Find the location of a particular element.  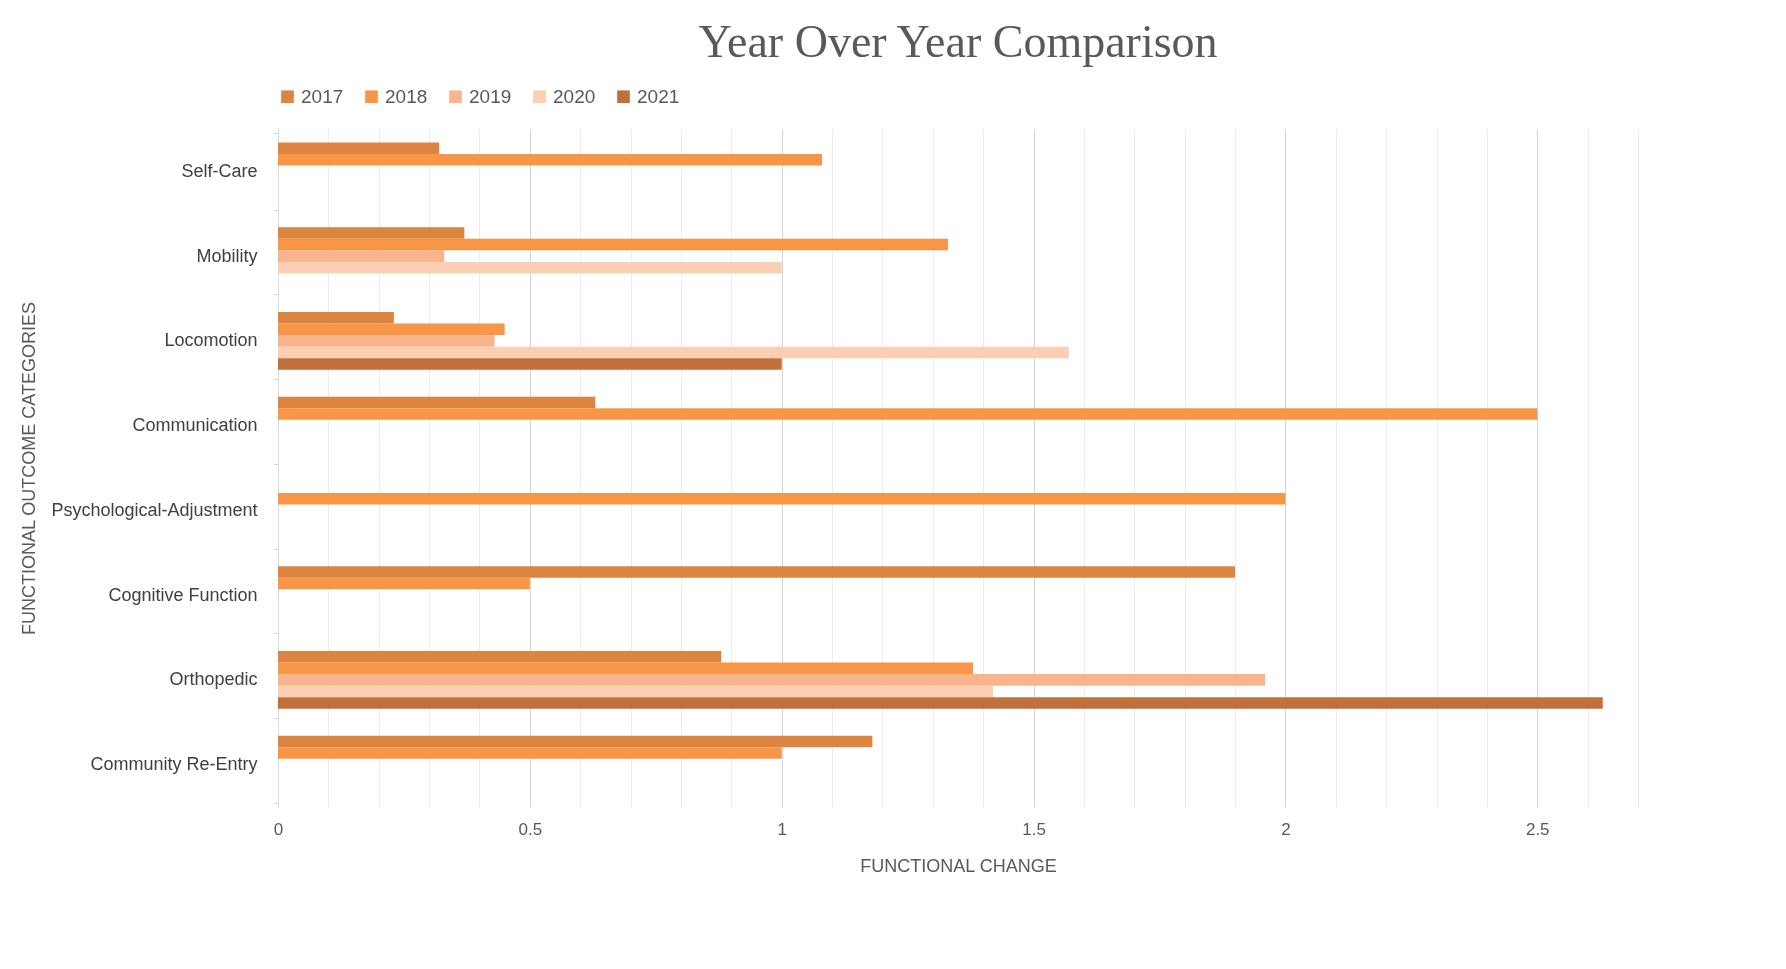

x-tick-label: 1.5 is located at coordinates (1034, 829).